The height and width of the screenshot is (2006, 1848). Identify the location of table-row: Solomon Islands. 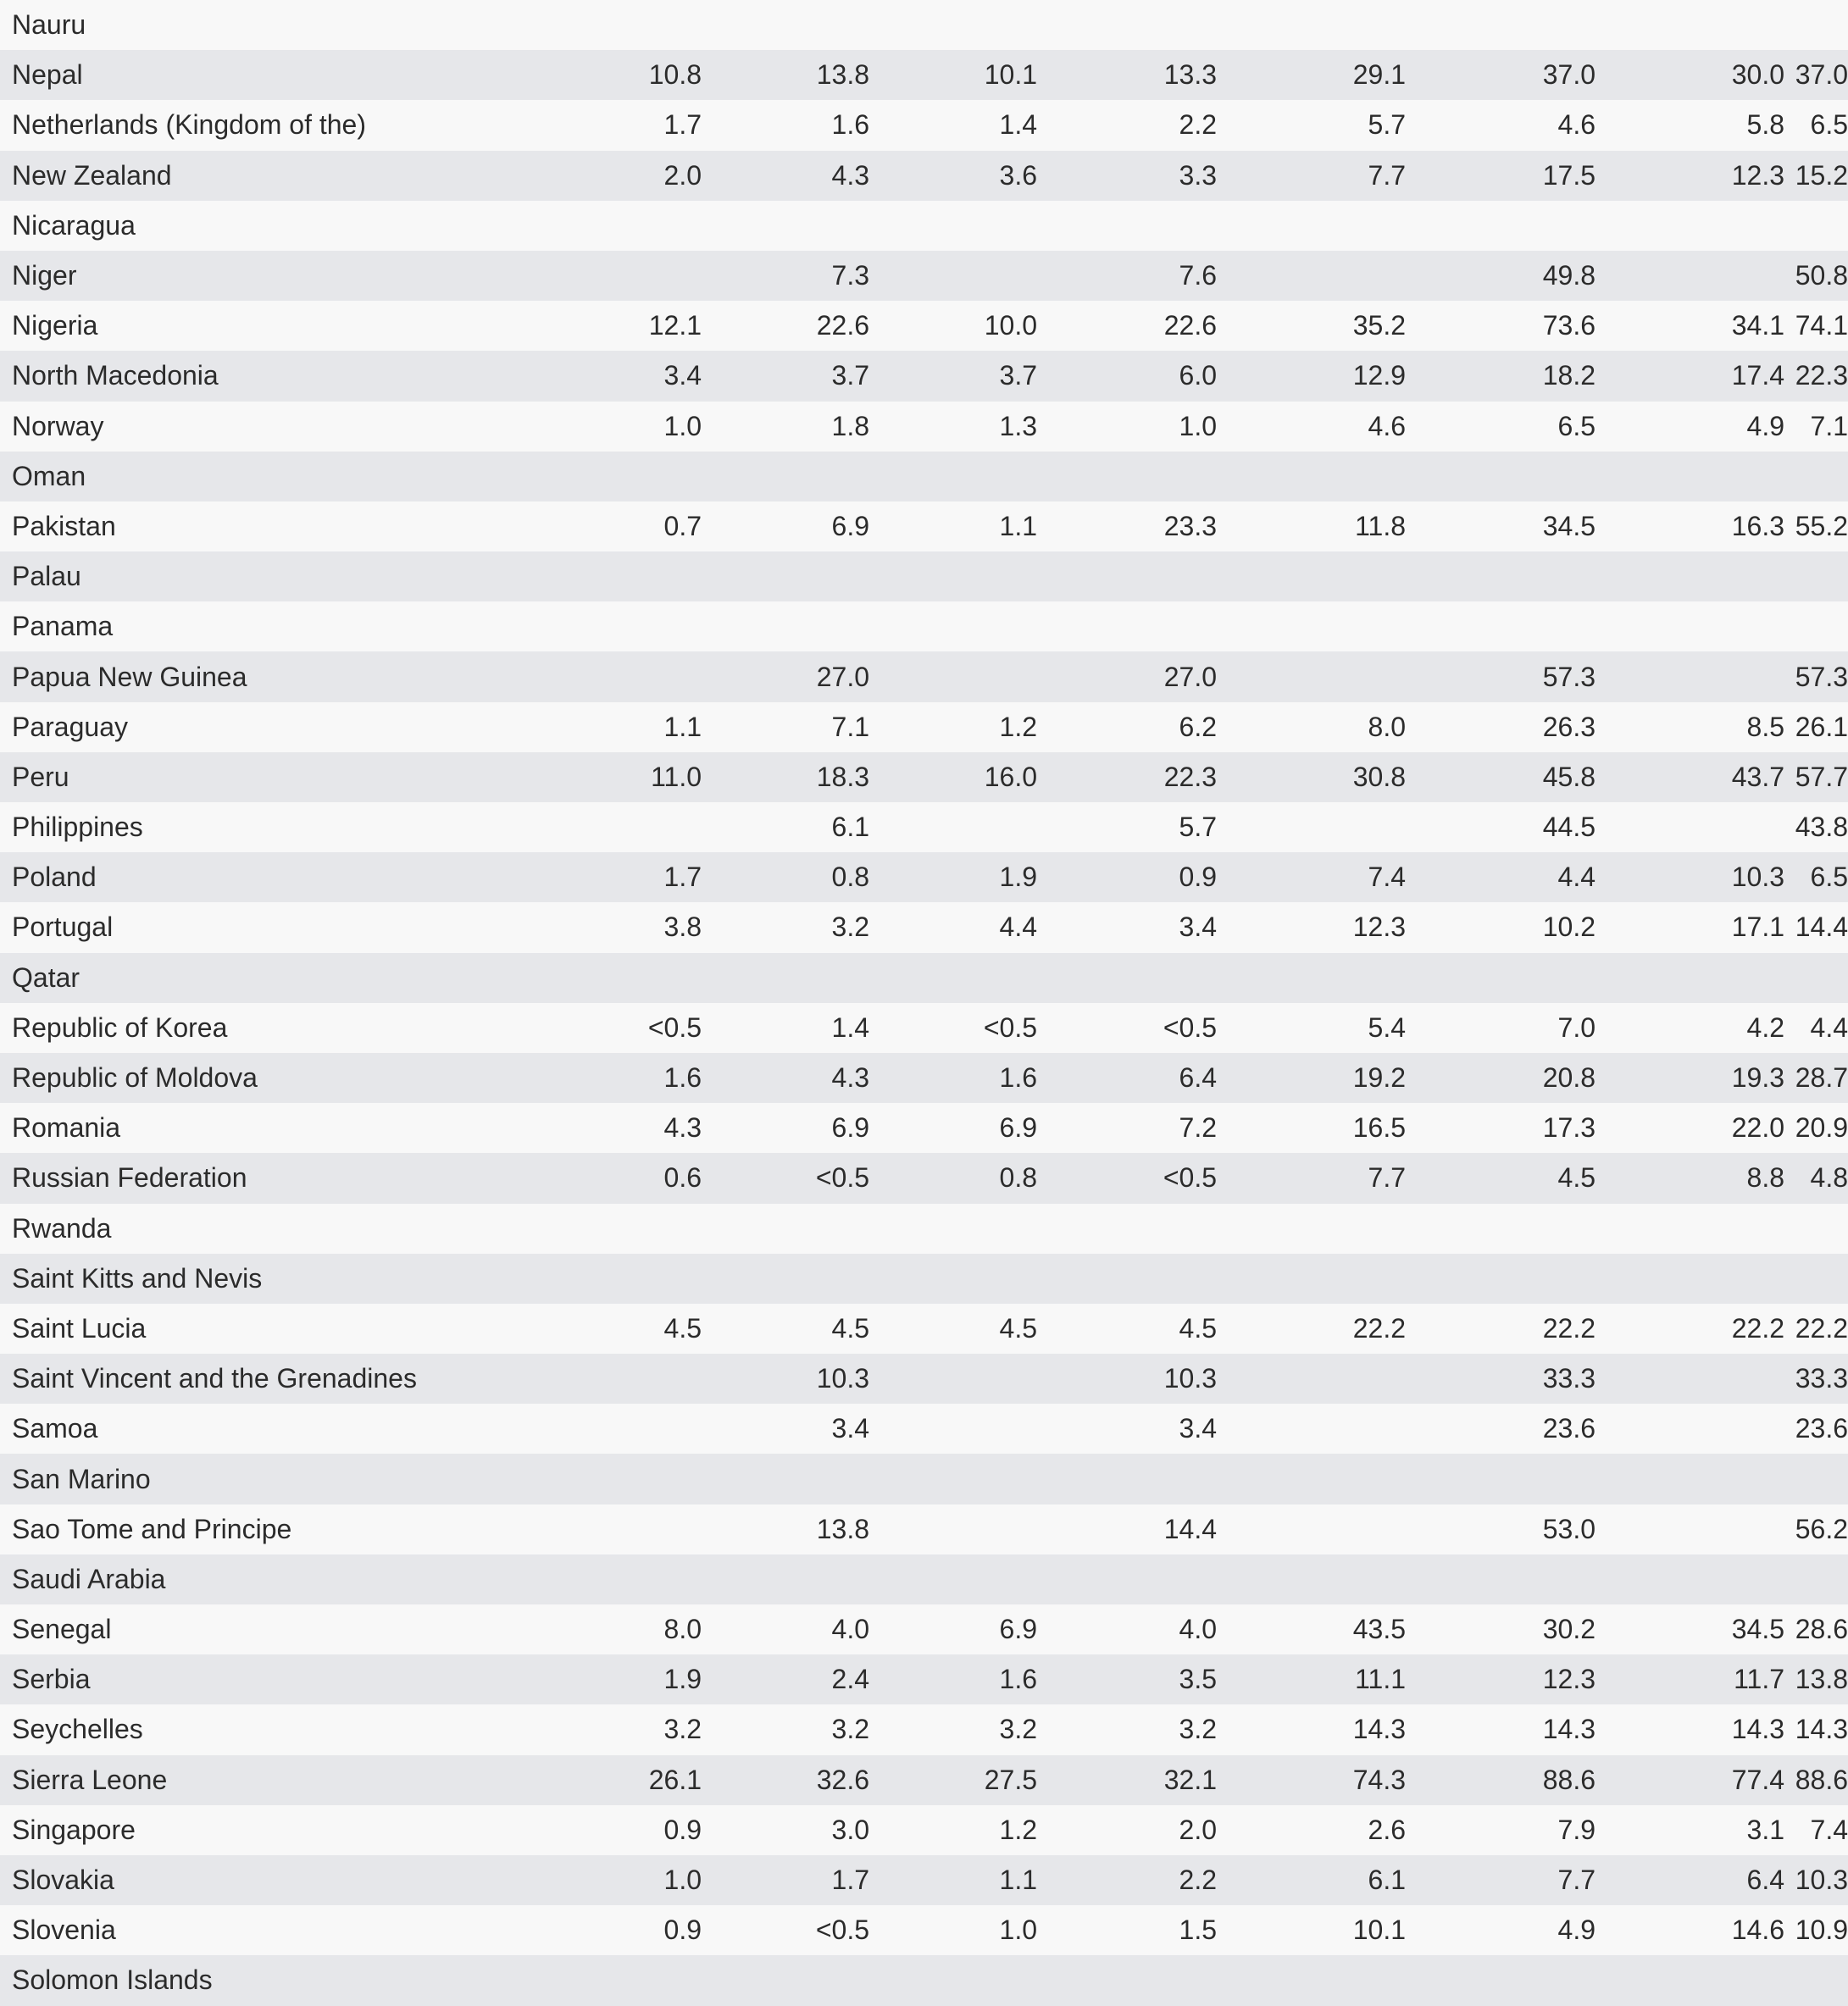
(924, 1981).